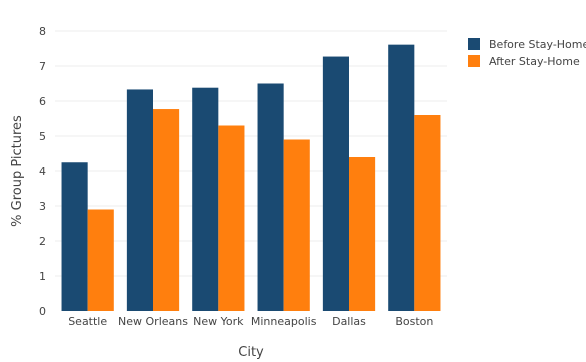  Describe the element at coordinates (251, 352) in the screenshot. I see `x-axis-title: City` at that location.